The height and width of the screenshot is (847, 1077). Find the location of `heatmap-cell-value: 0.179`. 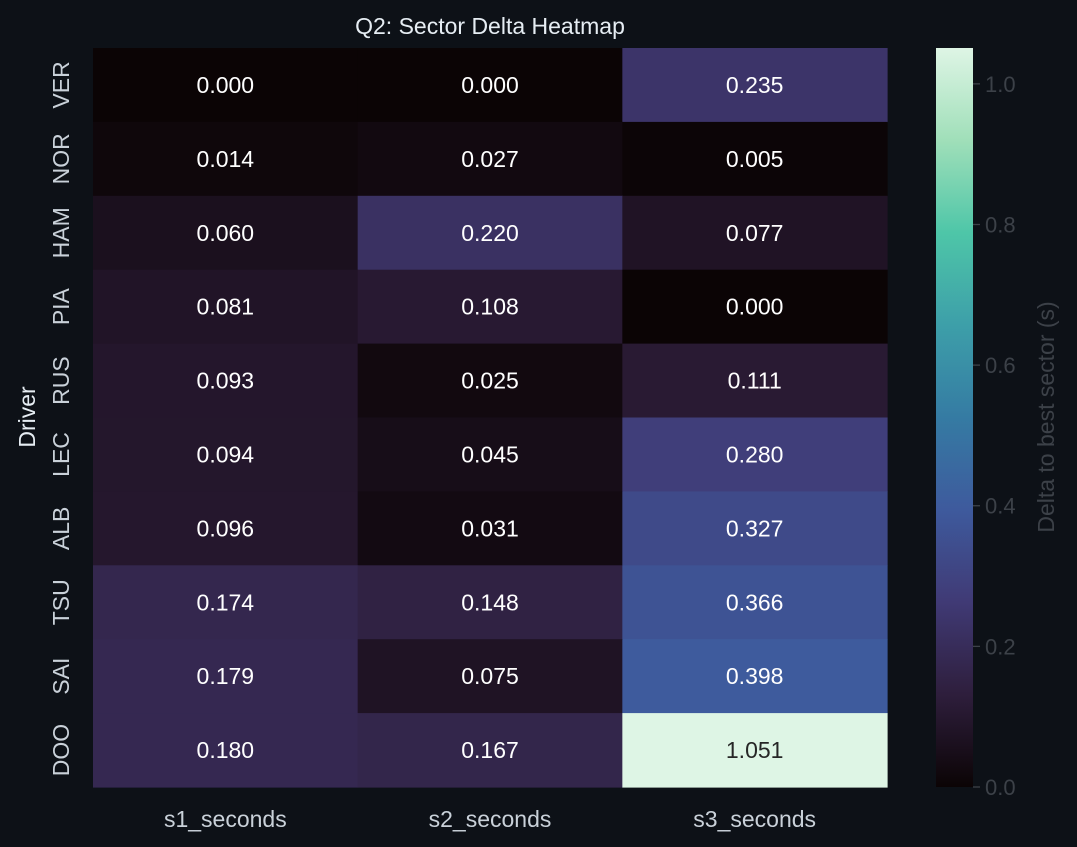

heatmap-cell-value: 0.179 is located at coordinates (226, 676).